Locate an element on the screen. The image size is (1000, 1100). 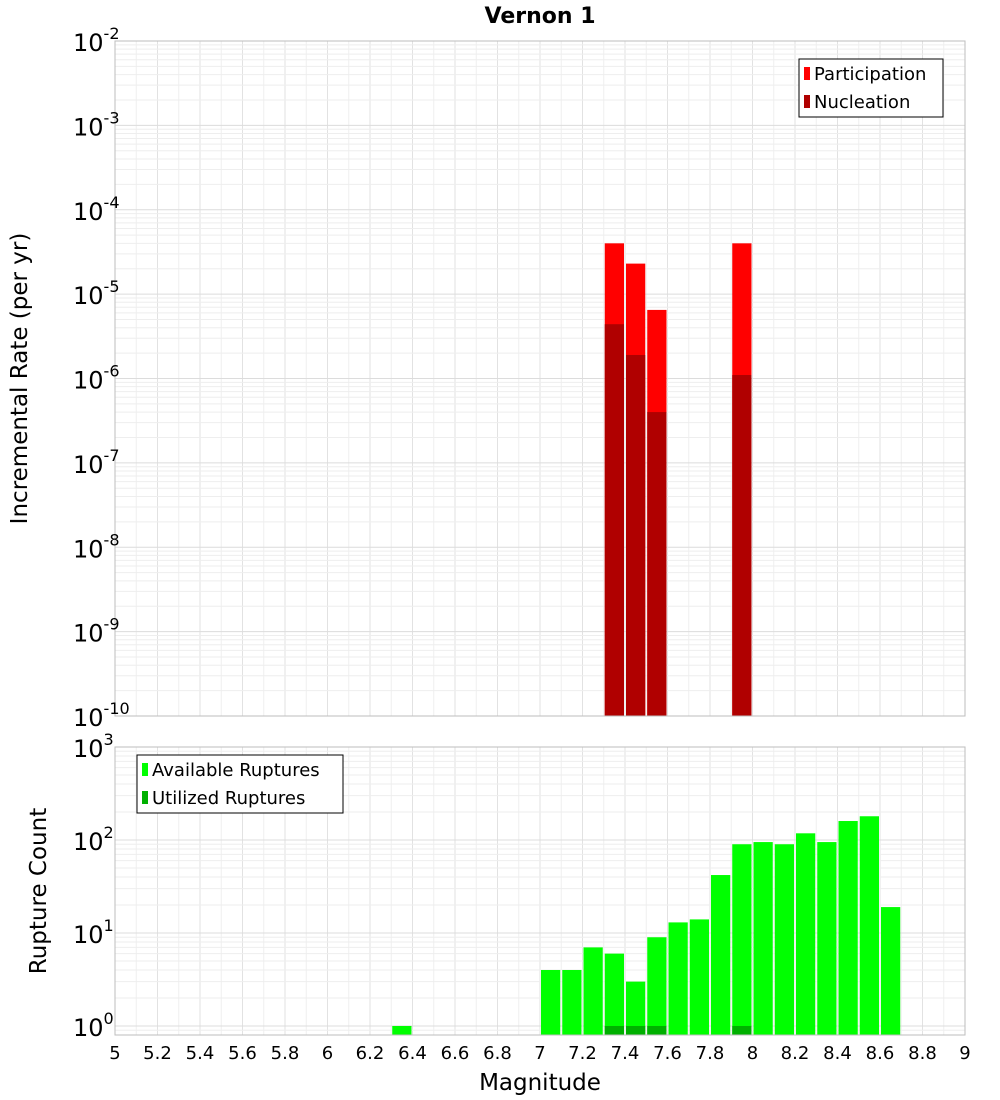
x-tick-label: 5.4 is located at coordinates (200, 1053).